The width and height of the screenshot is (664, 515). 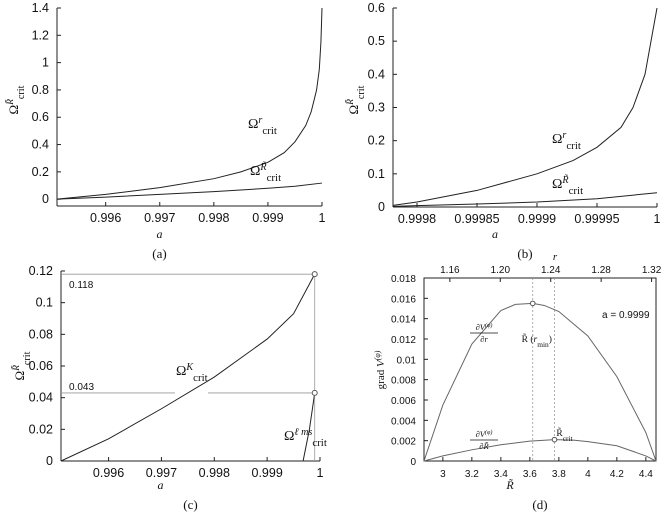 What do you see at coordinates (403, 340) in the screenshot?
I see `y-tick-label: 0.012` at bounding box center [403, 340].